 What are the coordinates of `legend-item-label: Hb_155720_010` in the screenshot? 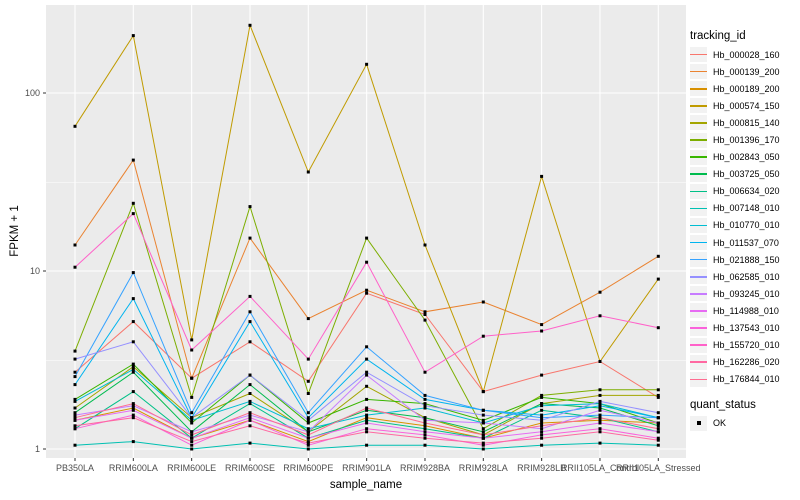 It's located at (746, 345).